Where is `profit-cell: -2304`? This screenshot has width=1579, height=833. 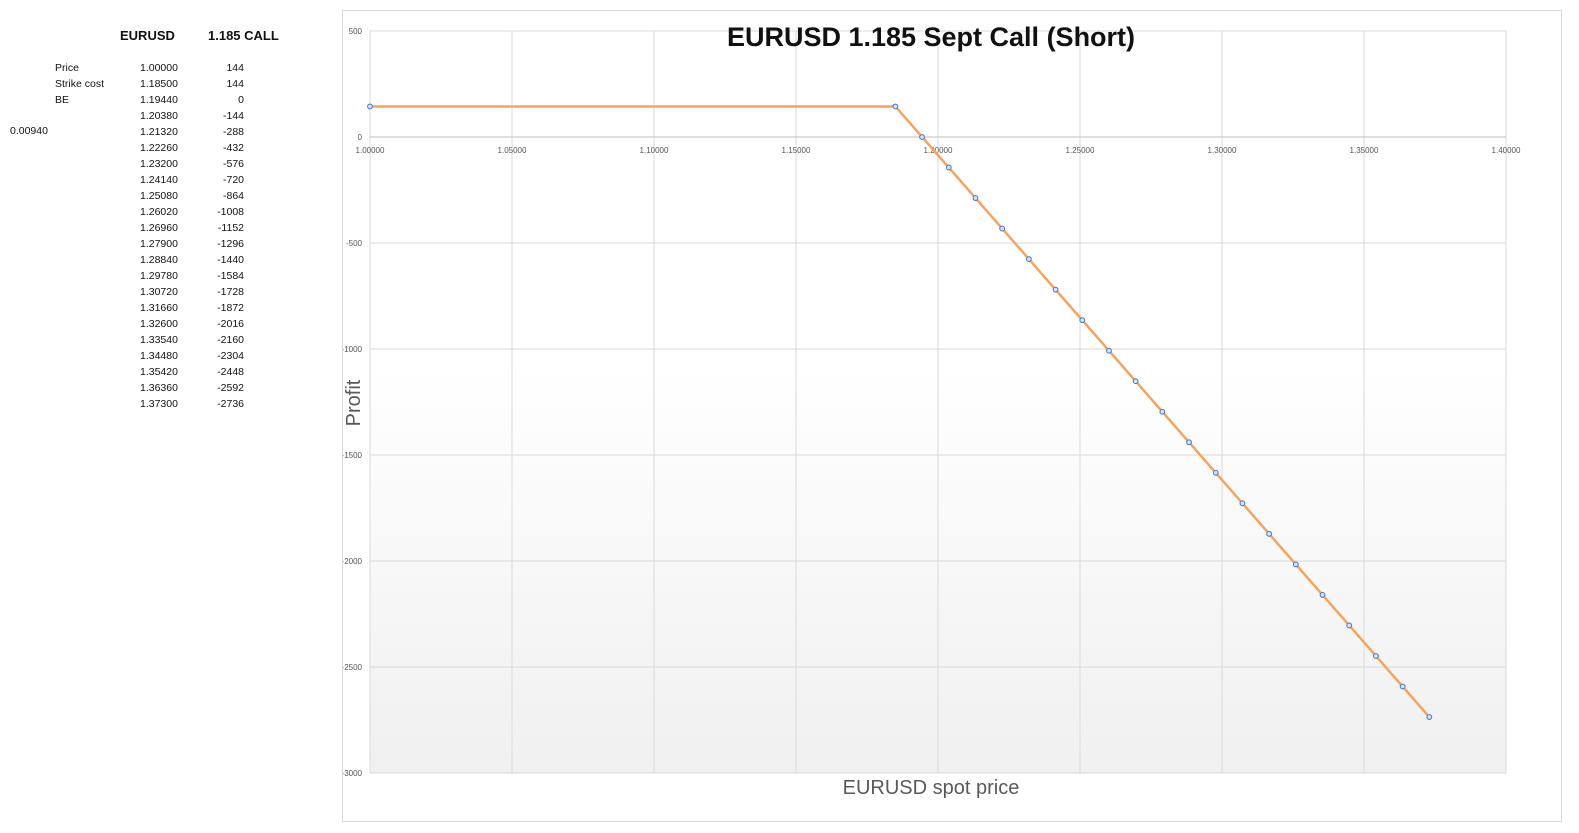 profit-cell: -2304 is located at coordinates (230, 356).